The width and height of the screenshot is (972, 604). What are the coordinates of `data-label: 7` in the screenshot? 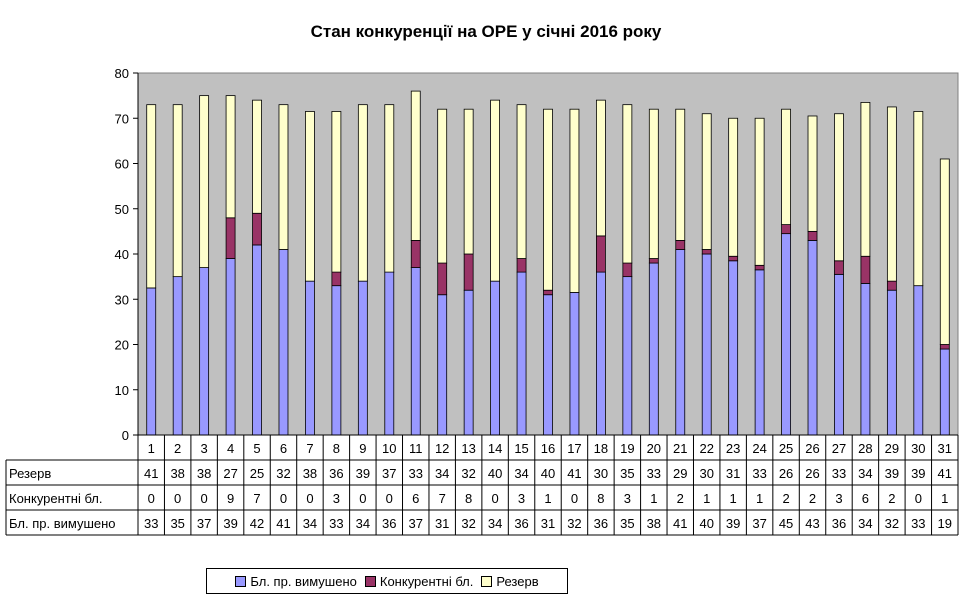 It's located at (256, 498).